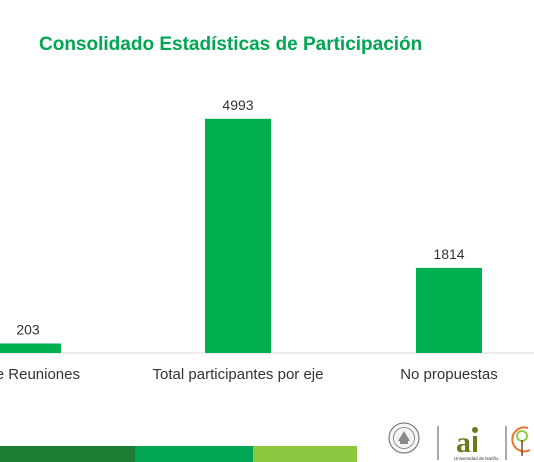 The image size is (534, 462). I want to click on university-caption: Universidad de Nariño, so click(476, 458).